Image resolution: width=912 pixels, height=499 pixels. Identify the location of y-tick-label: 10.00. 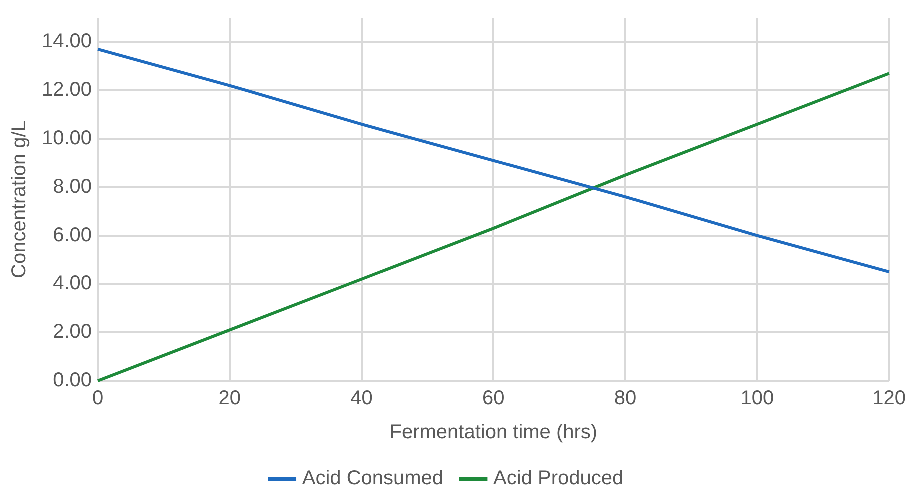
(67, 139).